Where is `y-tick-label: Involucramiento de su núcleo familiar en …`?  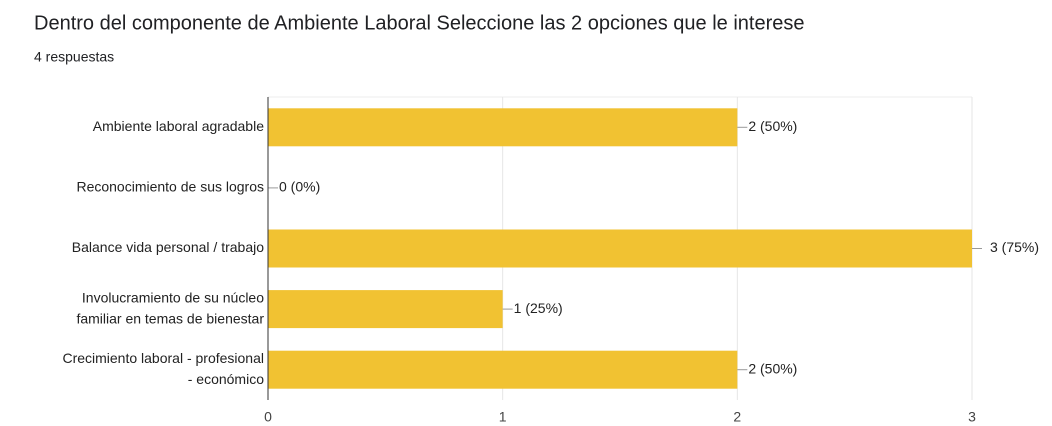 y-tick-label: Involucramiento de su núcleo familiar en … is located at coordinates (170, 307).